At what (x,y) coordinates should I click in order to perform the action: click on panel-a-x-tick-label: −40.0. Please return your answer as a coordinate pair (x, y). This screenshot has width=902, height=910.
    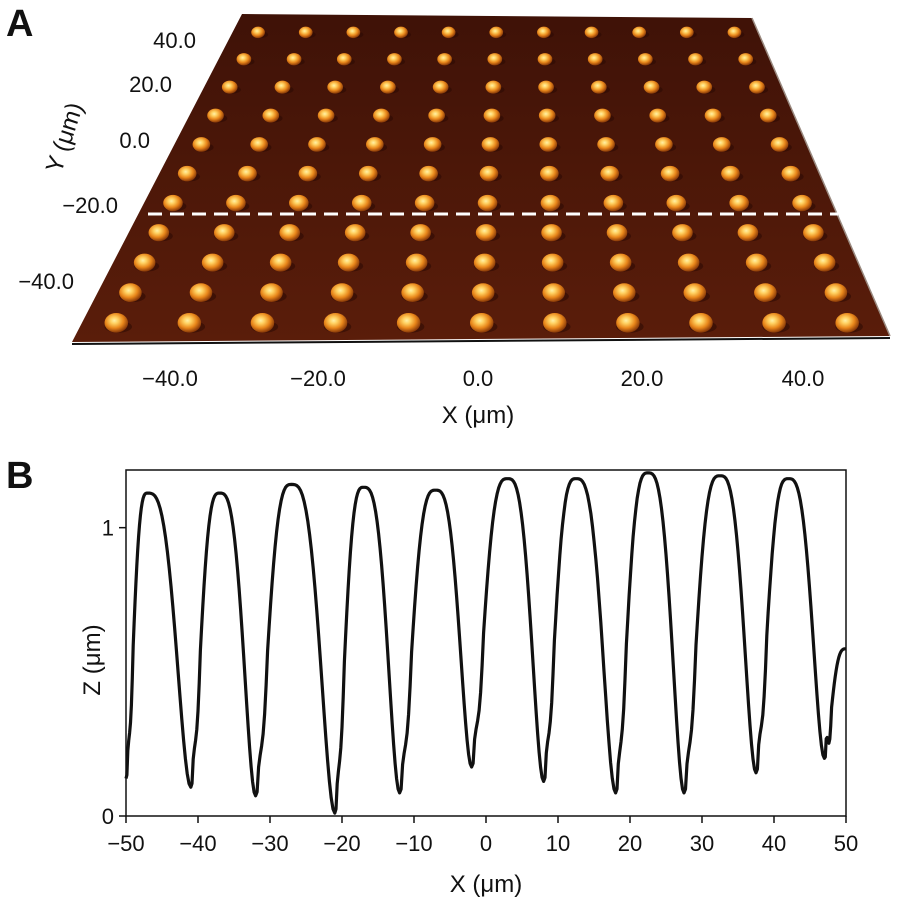
    Looking at the image, I should click on (170, 378).